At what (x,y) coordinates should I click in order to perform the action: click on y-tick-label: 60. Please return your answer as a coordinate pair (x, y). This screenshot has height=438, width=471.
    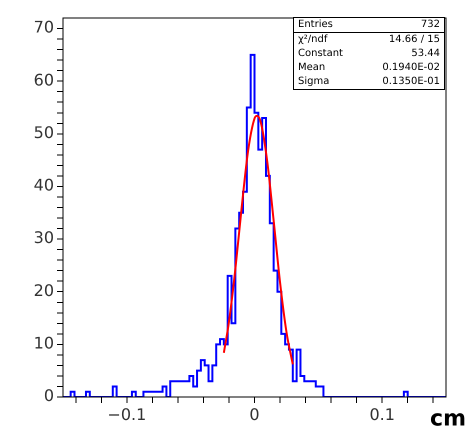
    Looking at the image, I should click on (44, 80).